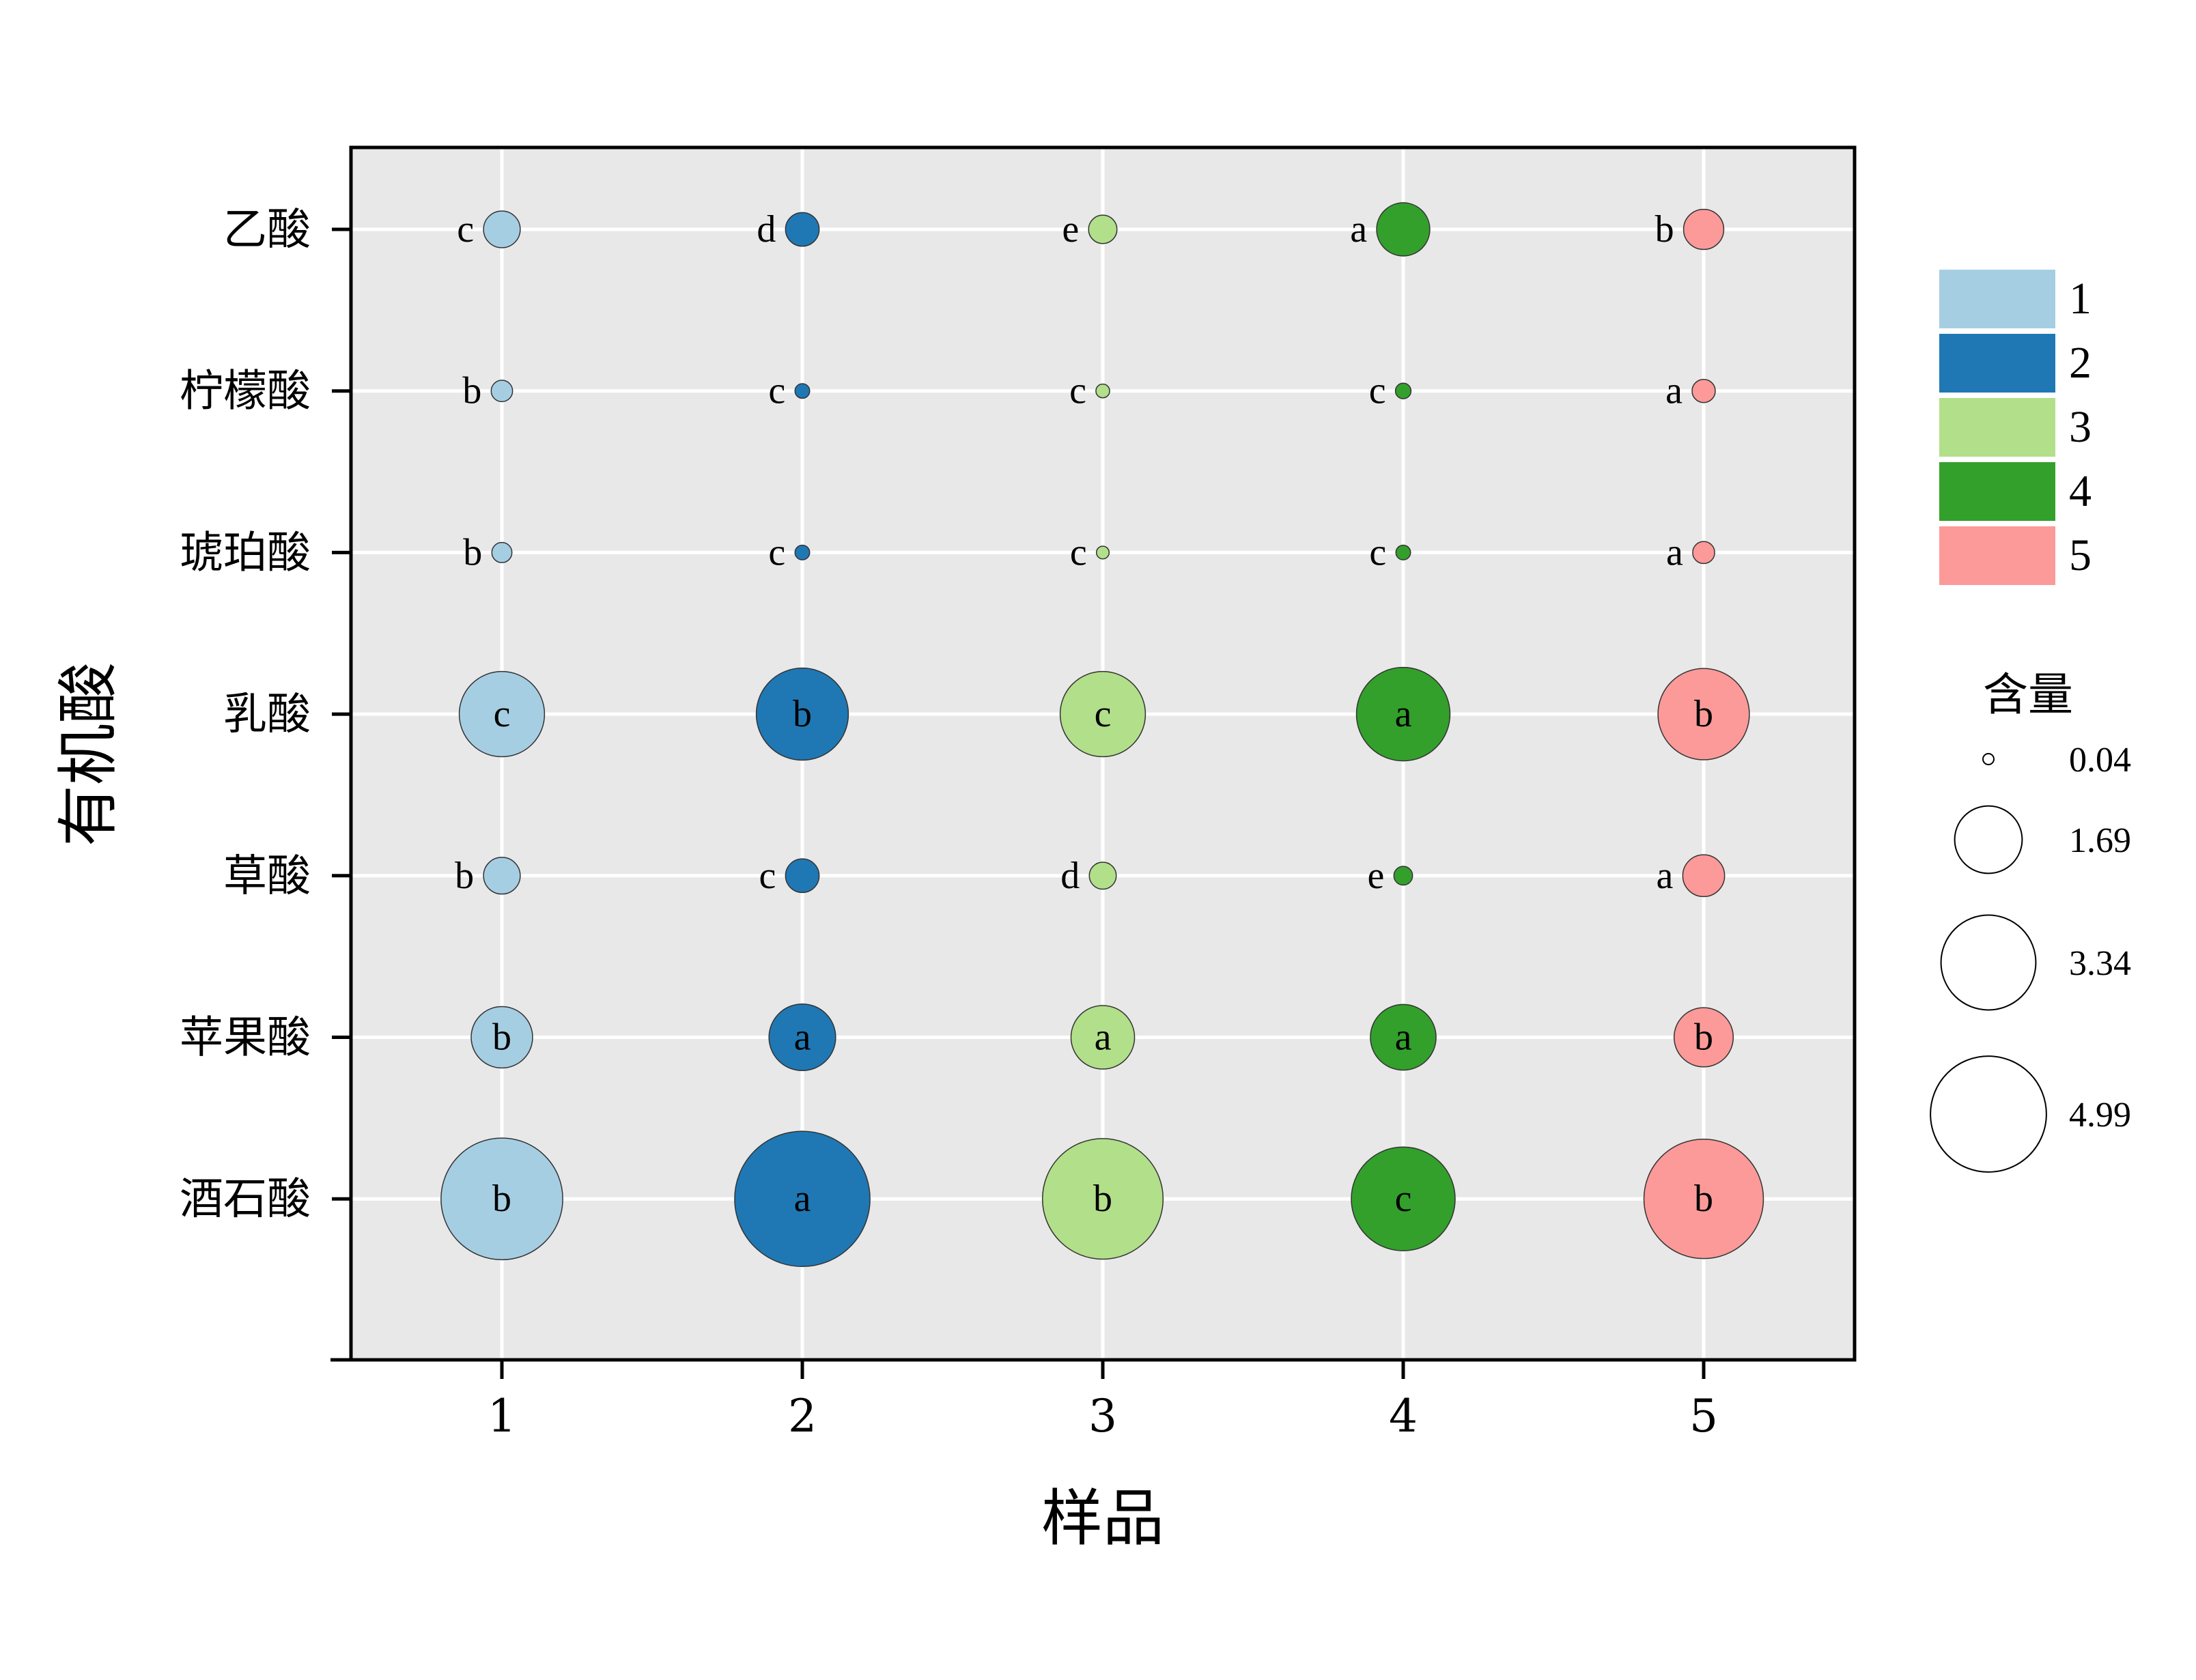 This screenshot has width=2196, height=1680. I want to click on size-legend: 含量 0.04 1.69 3.34 4.99, so click(2031, 920).